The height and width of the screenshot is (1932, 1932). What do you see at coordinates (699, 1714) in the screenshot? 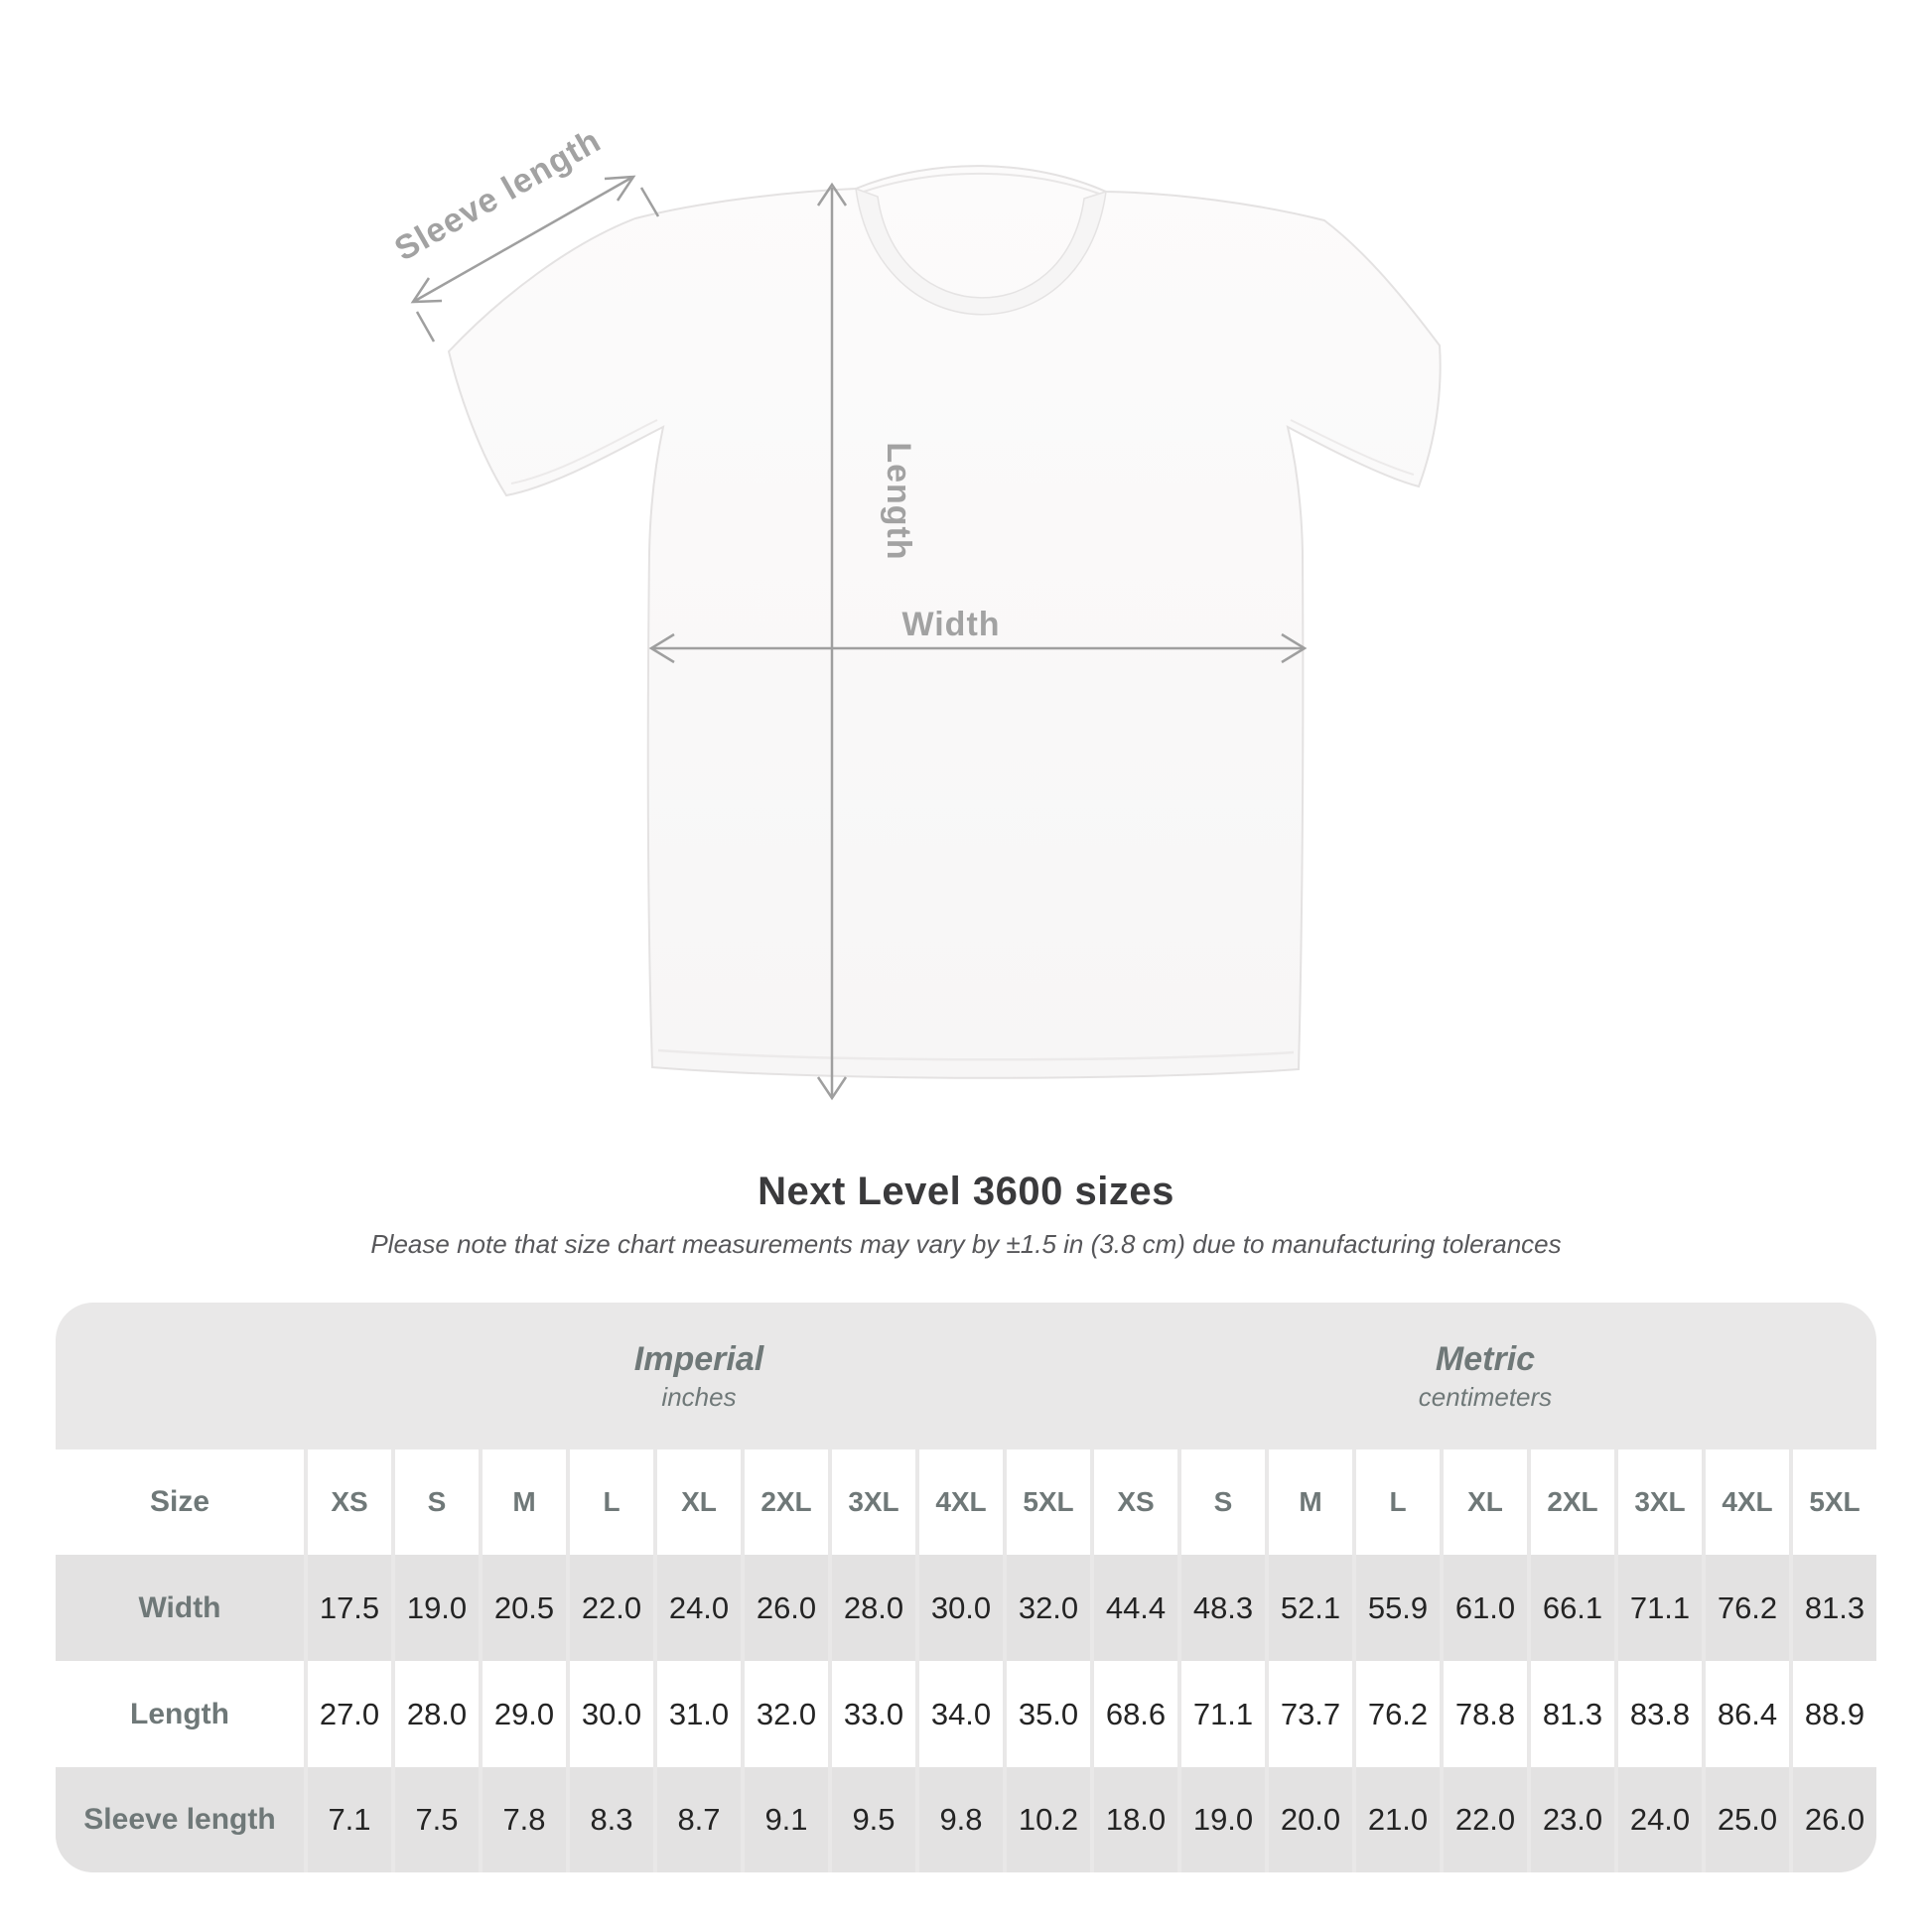
I see `size-value-cell: 31.0` at bounding box center [699, 1714].